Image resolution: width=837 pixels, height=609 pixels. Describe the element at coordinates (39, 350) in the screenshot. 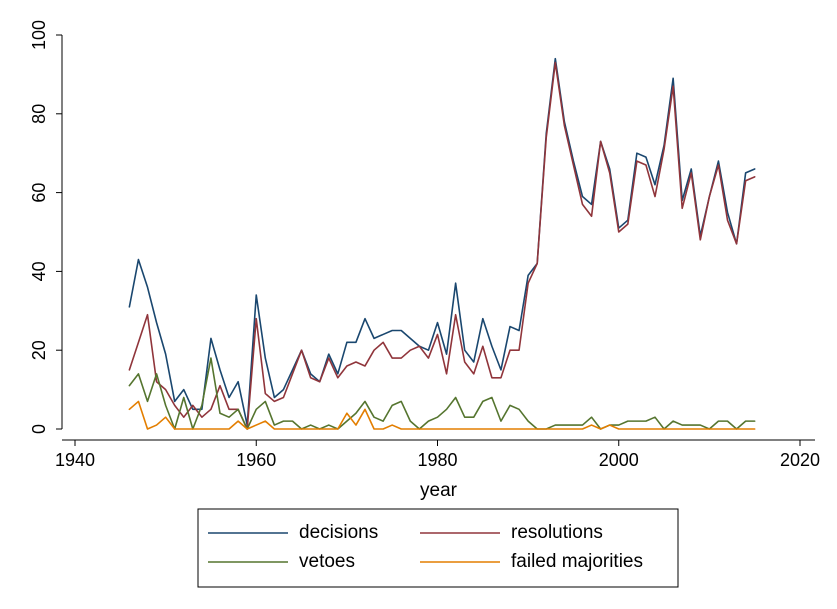

I see `y-tick-label: 20` at that location.